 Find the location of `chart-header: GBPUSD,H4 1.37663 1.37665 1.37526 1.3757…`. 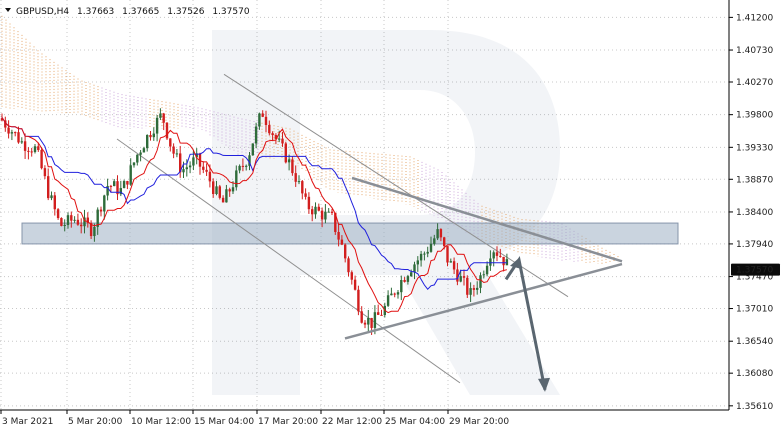

chart-header: GBPUSD,H4 1.37663 1.37665 1.37526 1.3757… is located at coordinates (127, 12).